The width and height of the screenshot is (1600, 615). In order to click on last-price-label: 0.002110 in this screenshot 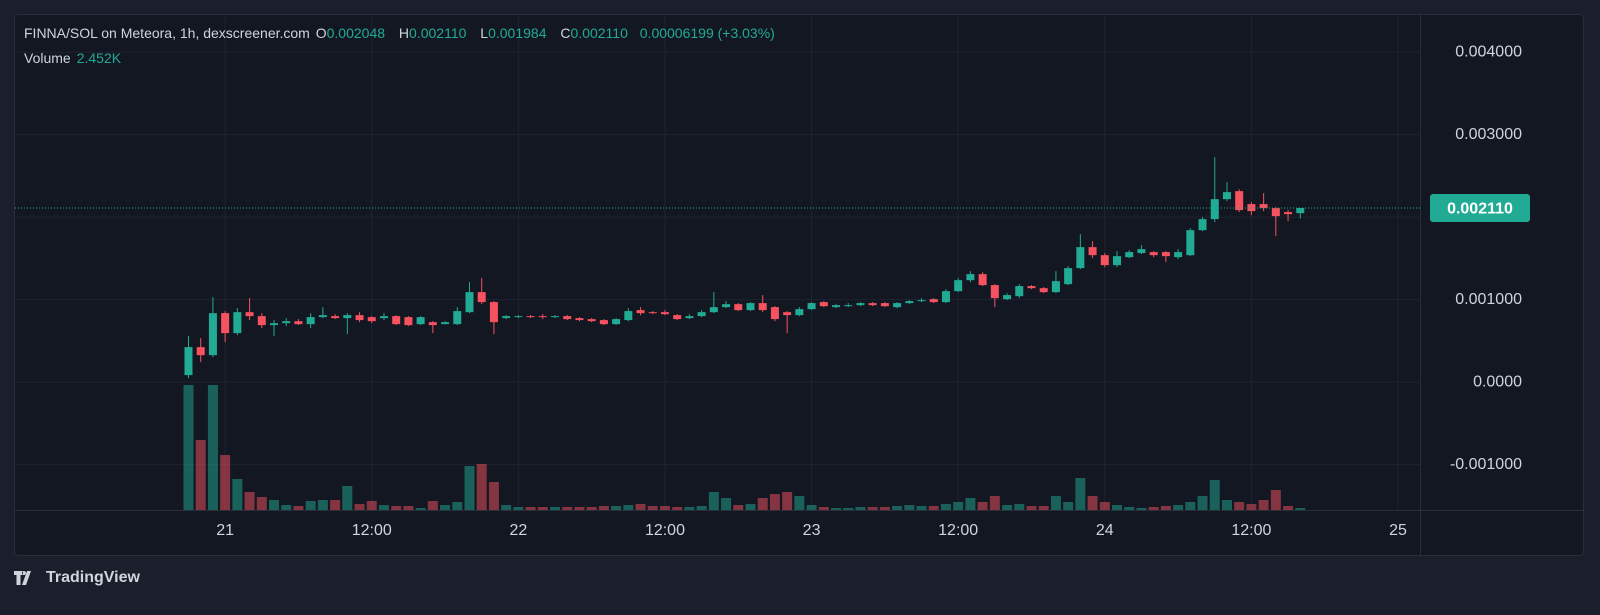, I will do `click(1480, 208)`.